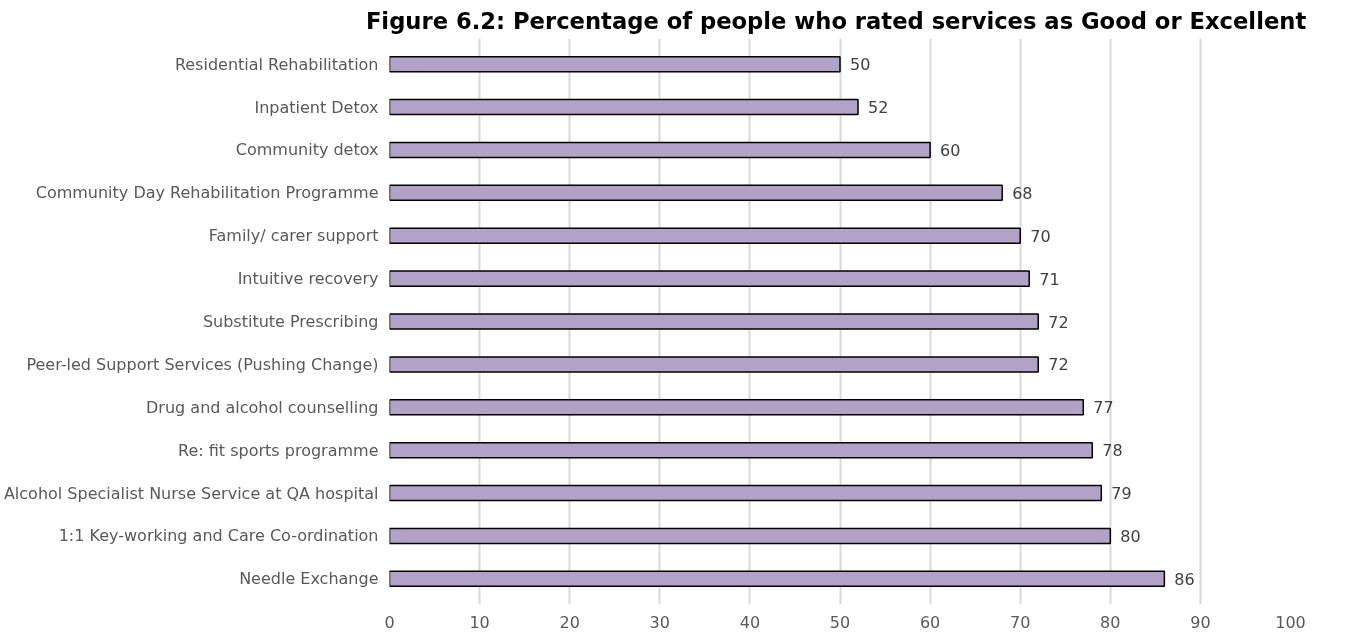 This screenshot has width=1347, height=644. I want to click on y-tick-label: Community detox, so click(307, 150).